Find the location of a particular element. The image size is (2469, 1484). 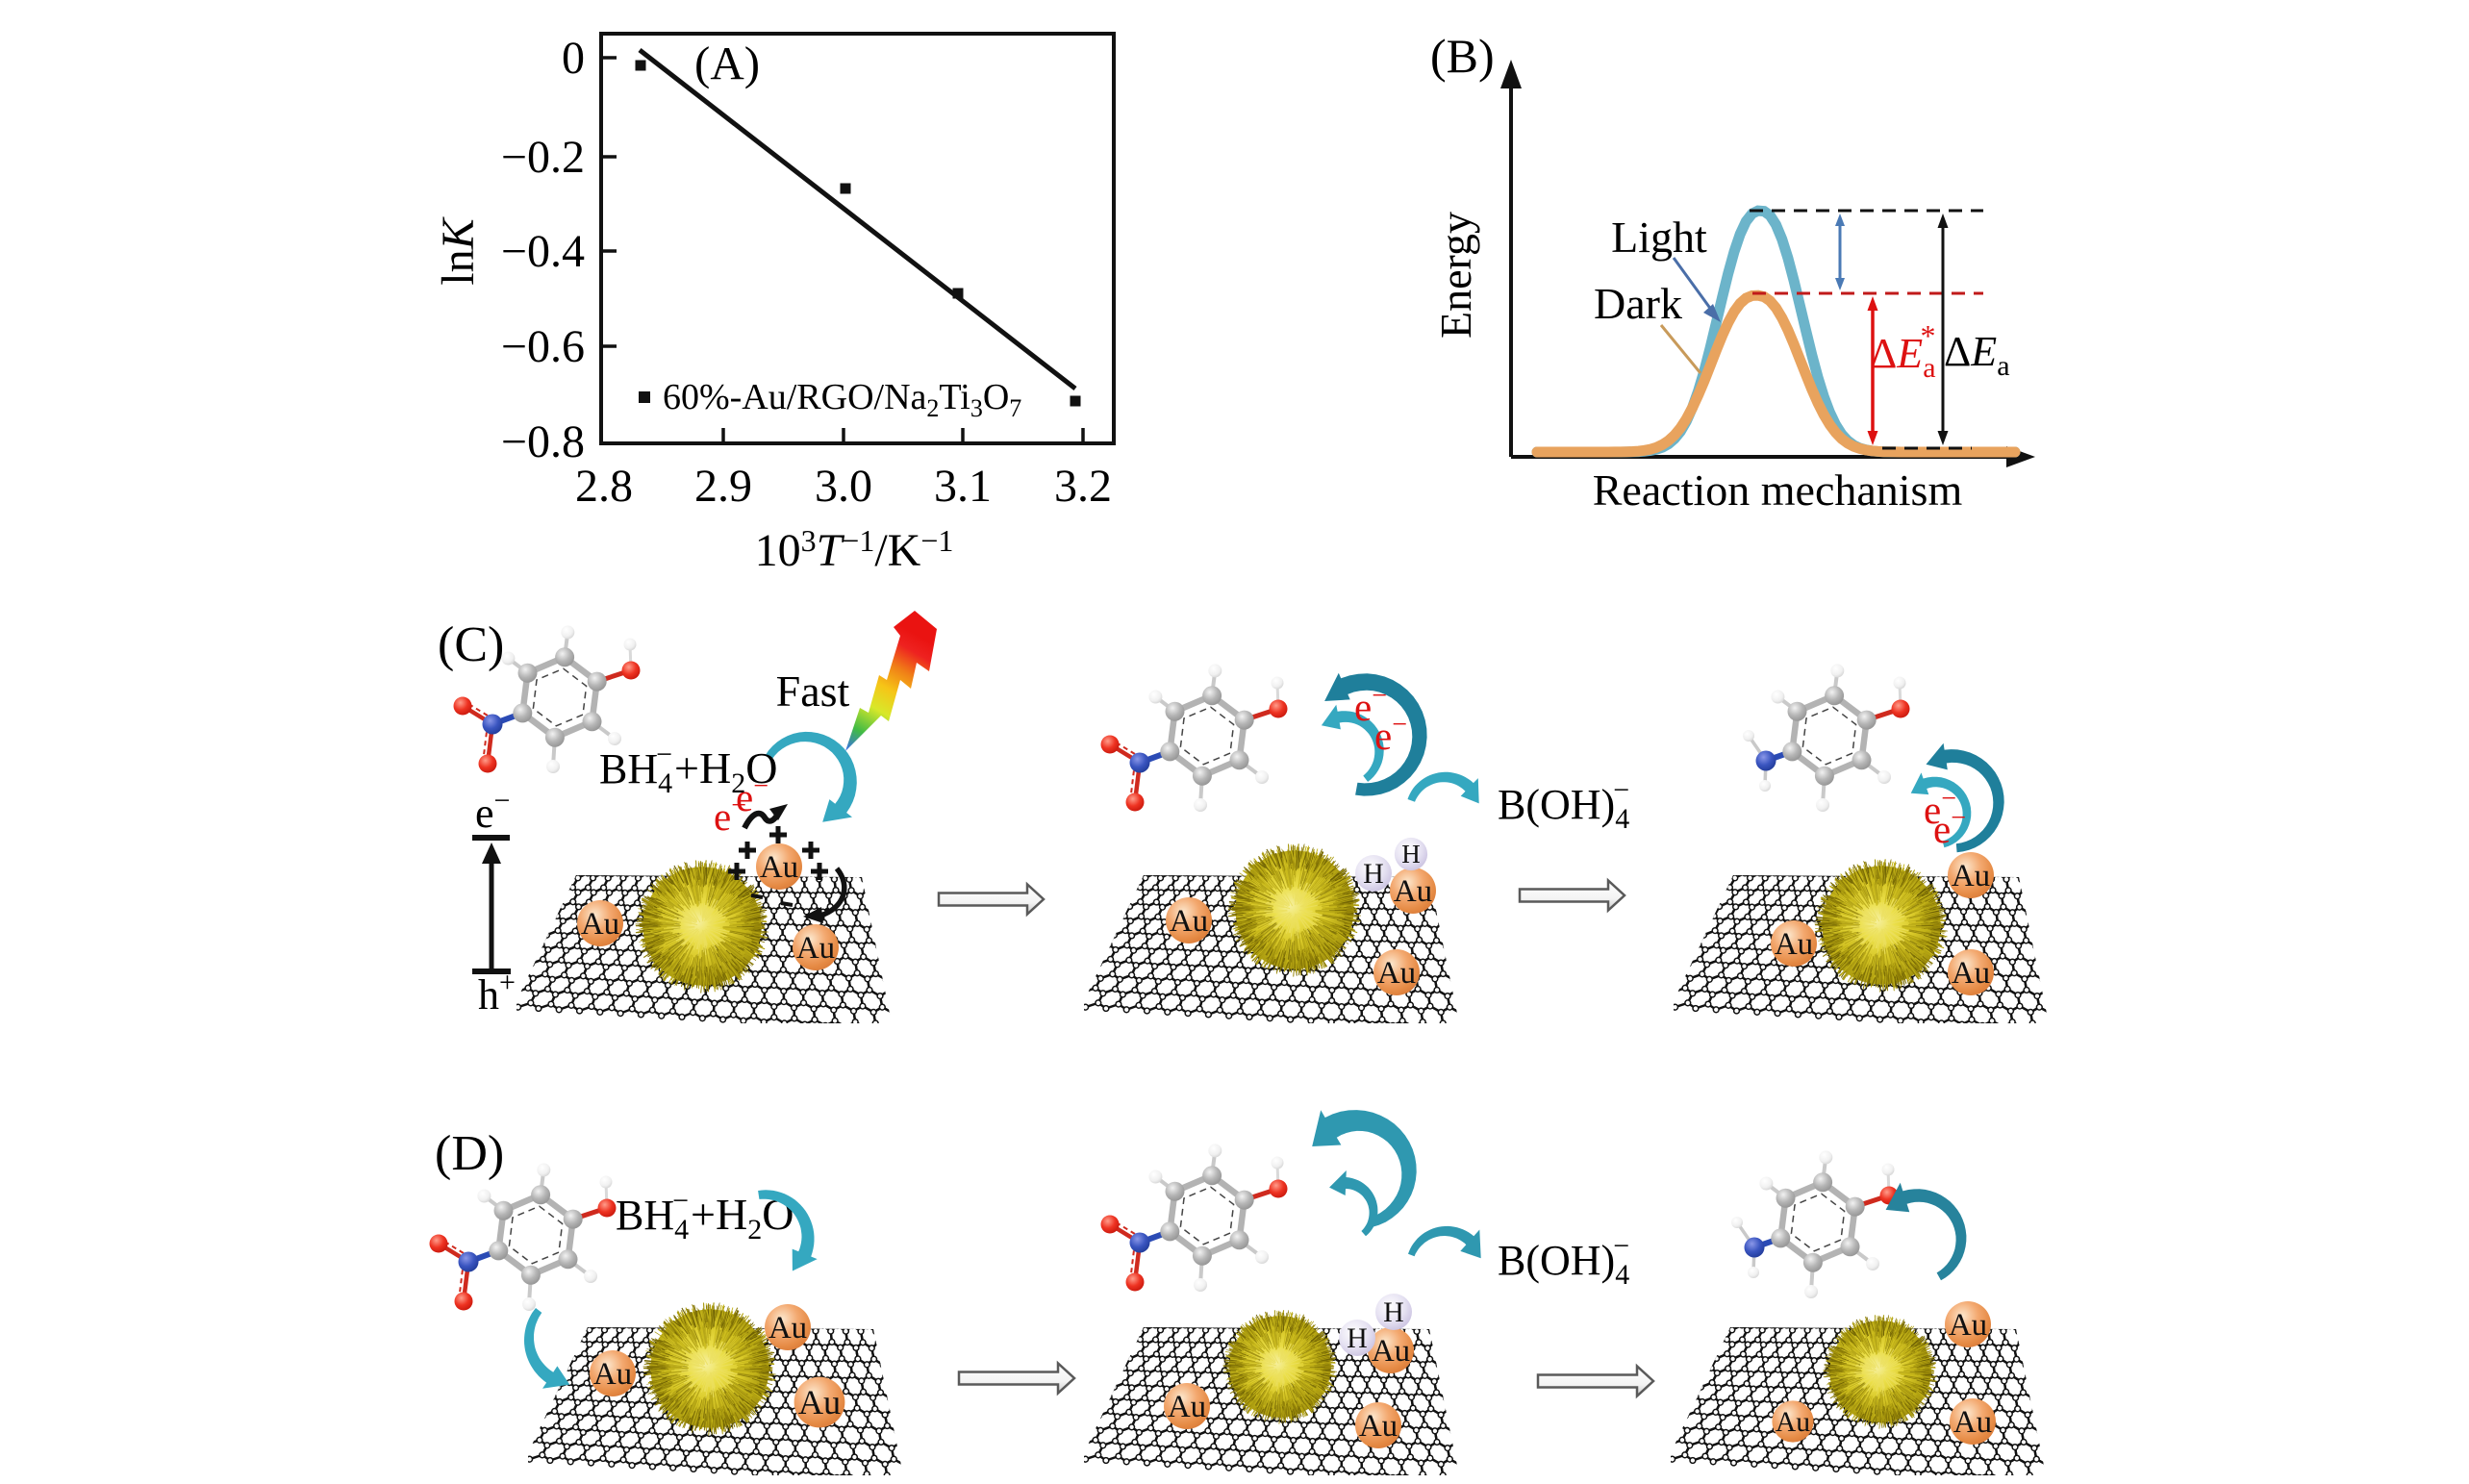

svg-text: (C) is located at coordinates (471, 644).